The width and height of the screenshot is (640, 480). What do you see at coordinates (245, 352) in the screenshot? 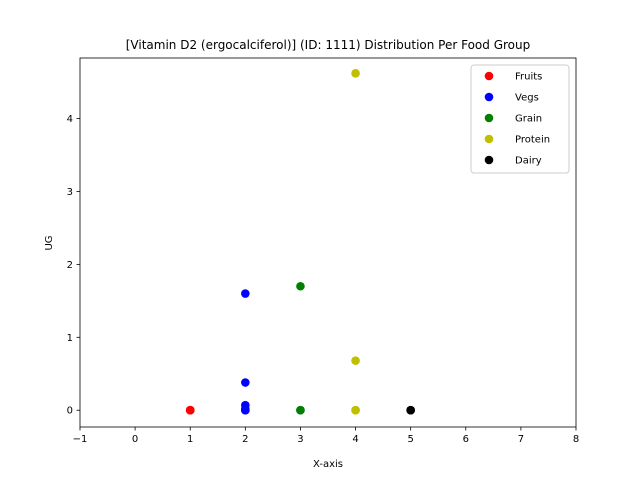
I see `series-vegs` at bounding box center [245, 352].